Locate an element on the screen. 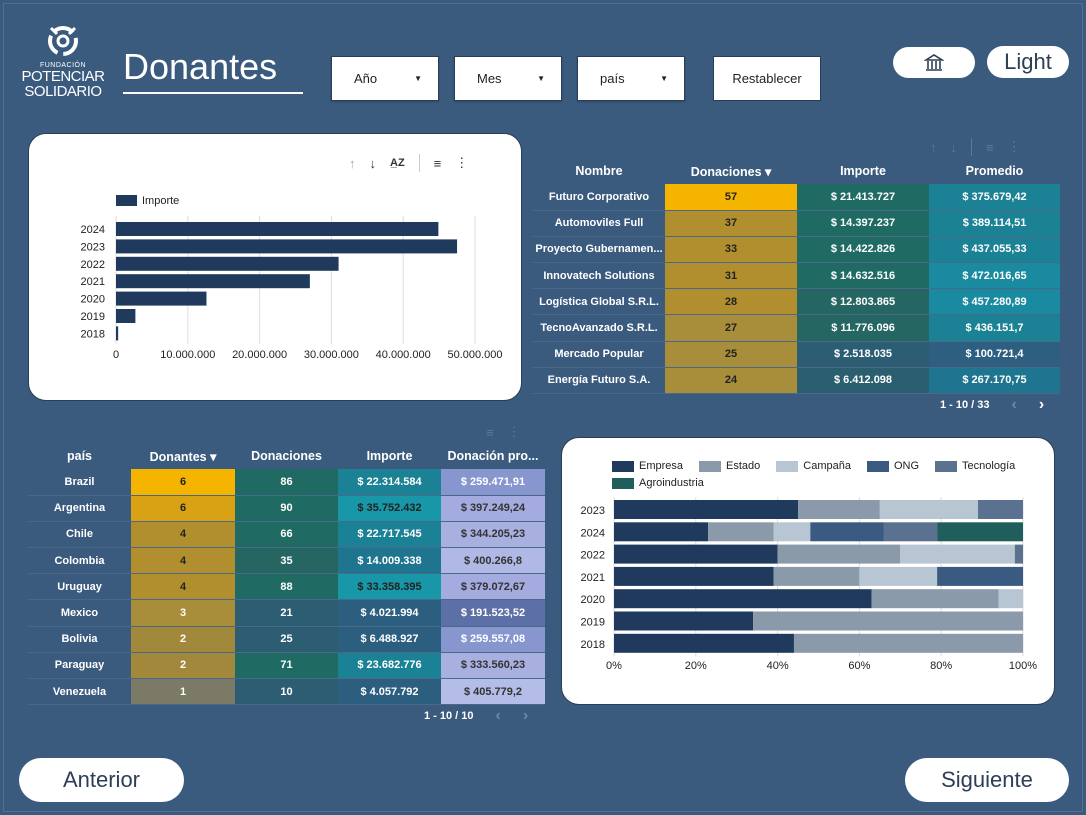  table-cell: Mexico is located at coordinates (79, 613).